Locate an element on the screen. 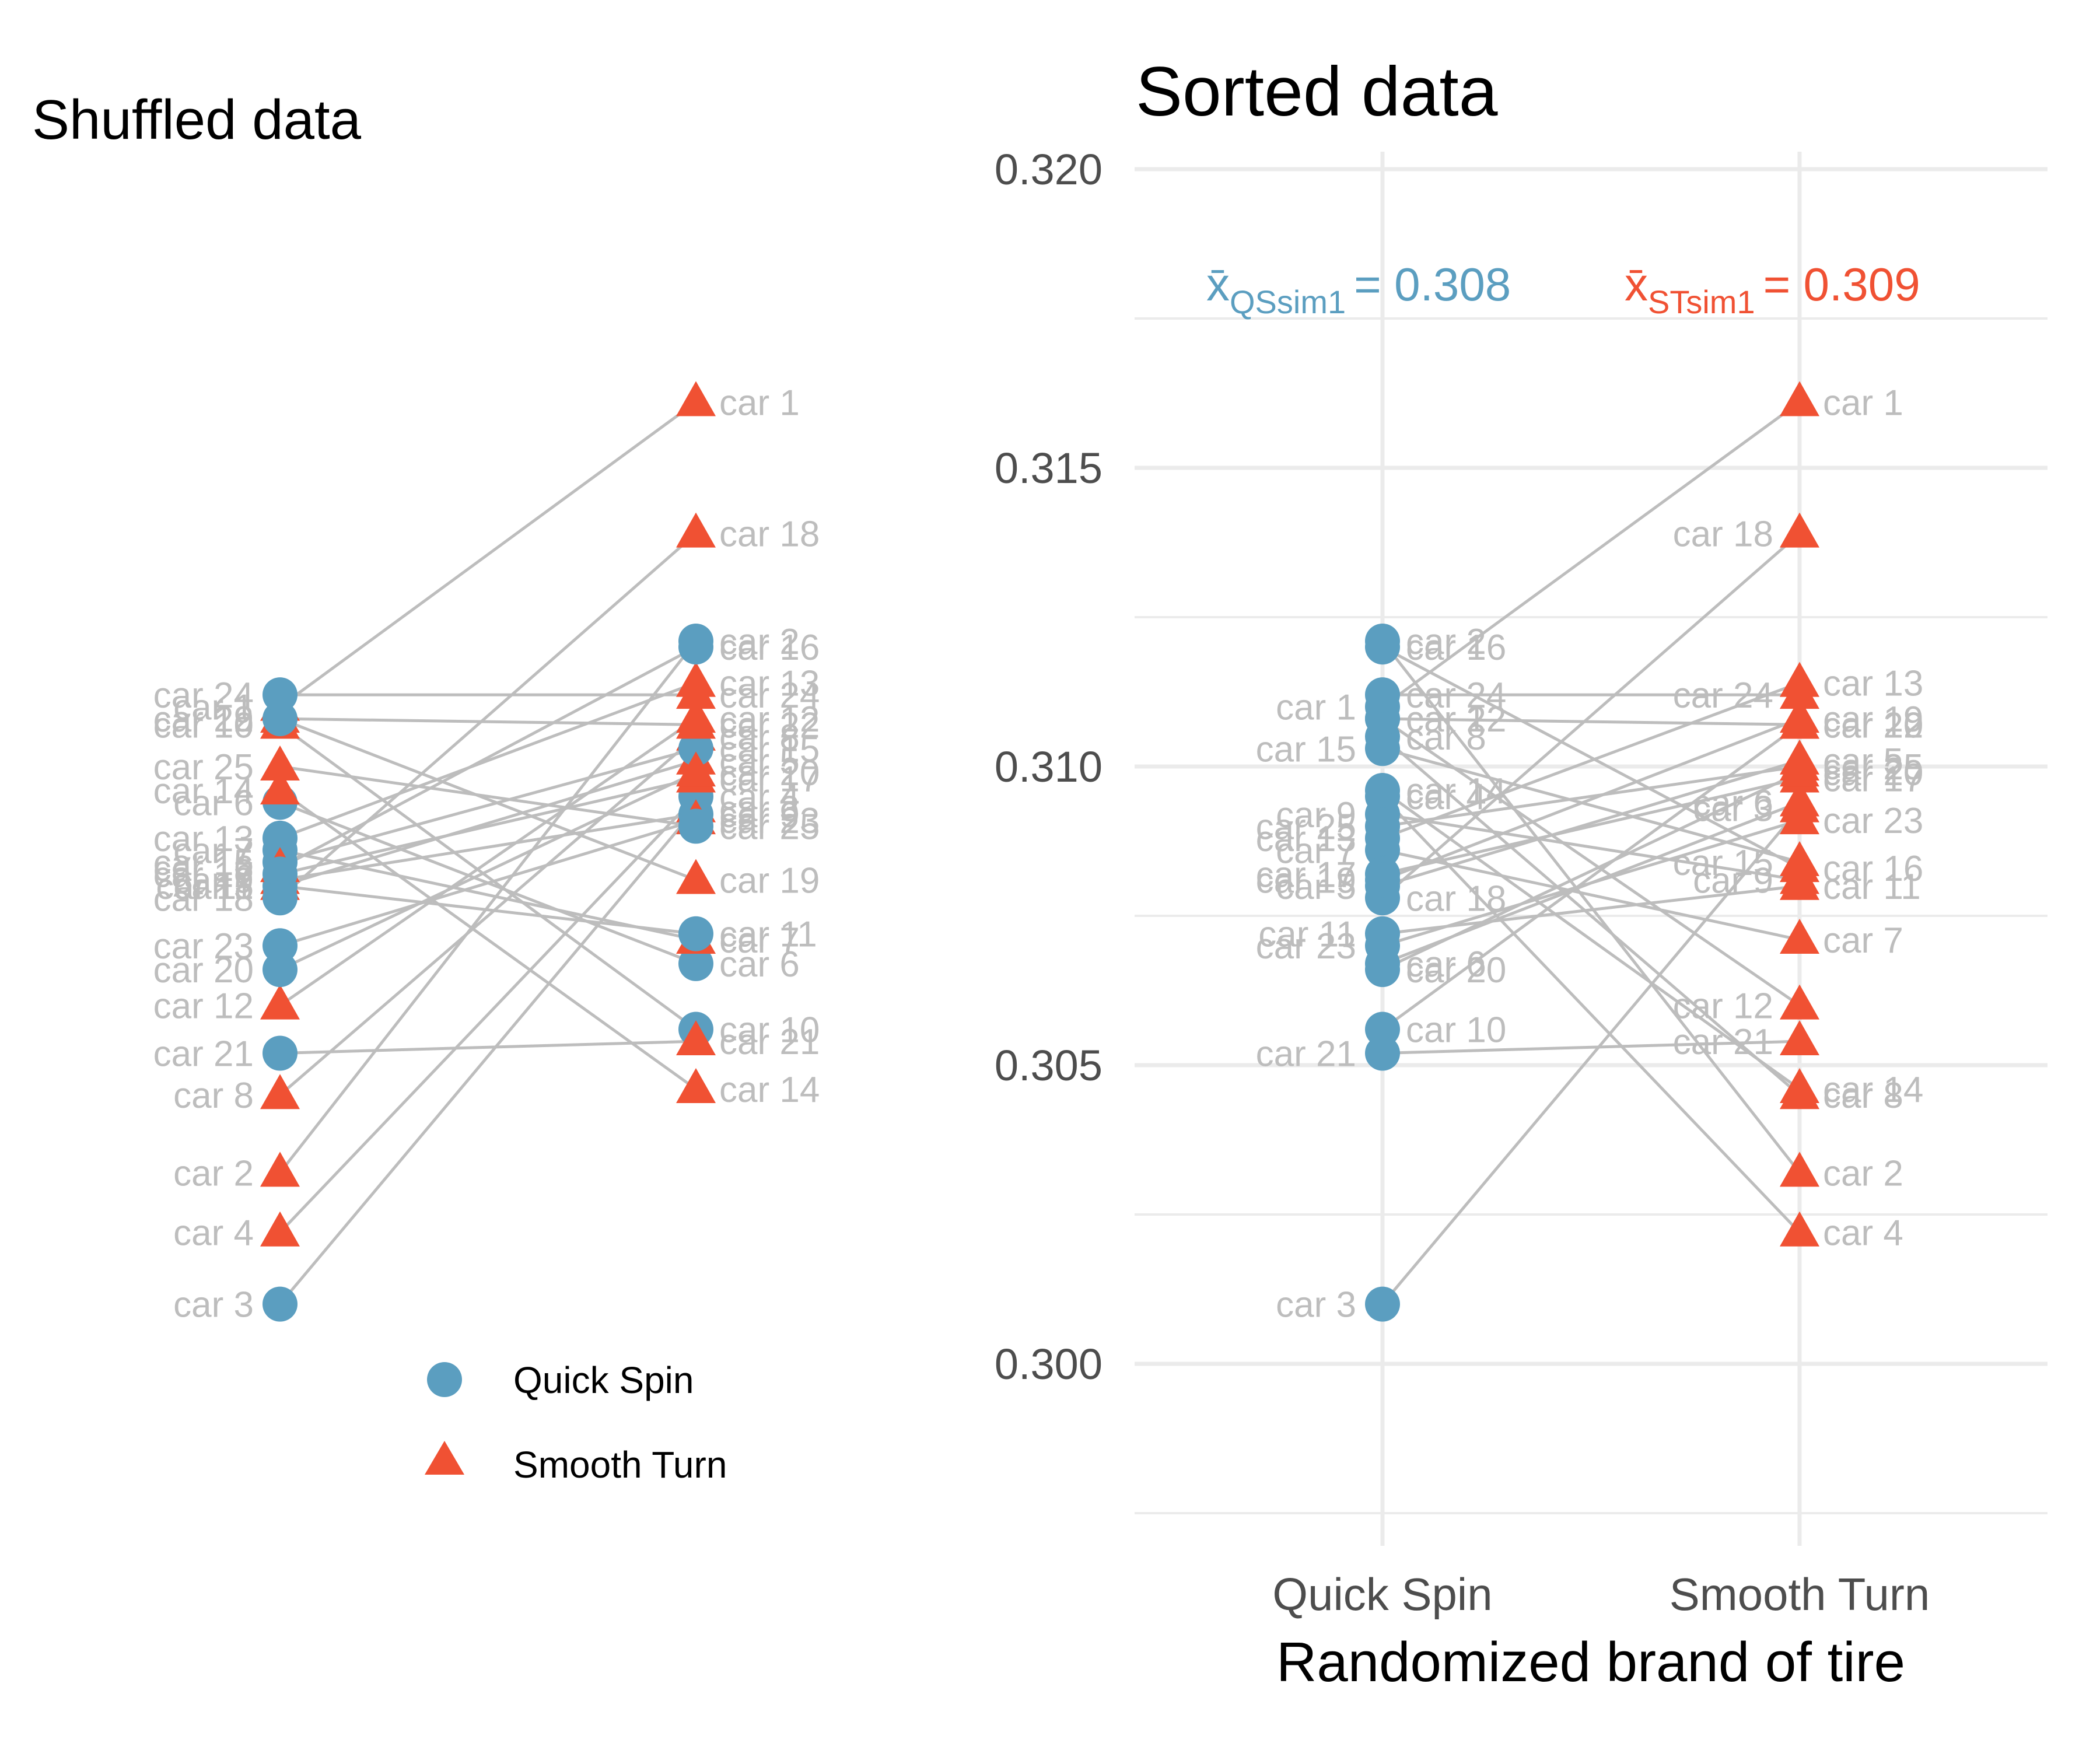 This screenshot has width=2100, height=1750. y-tick-label-4: 0.320 is located at coordinates (1048, 169).